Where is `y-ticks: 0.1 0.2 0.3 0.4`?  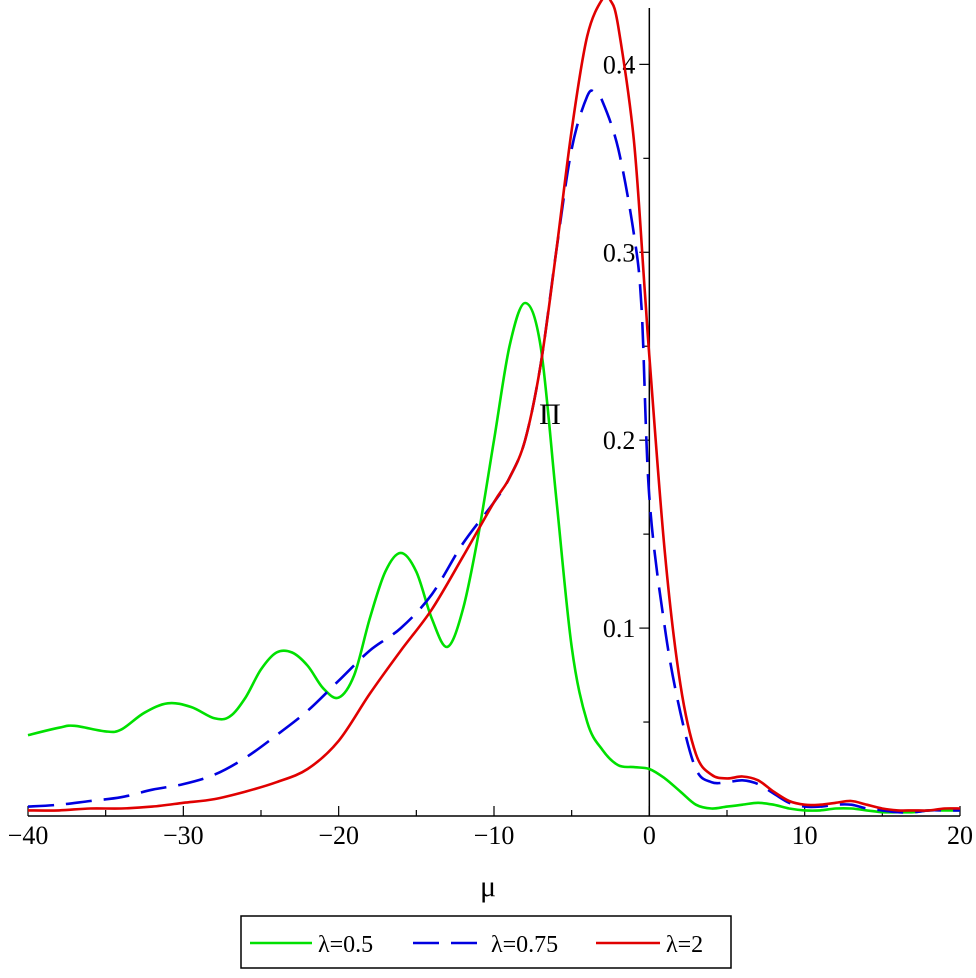 y-ticks: 0.1 0.2 0.3 0.4 is located at coordinates (626, 386).